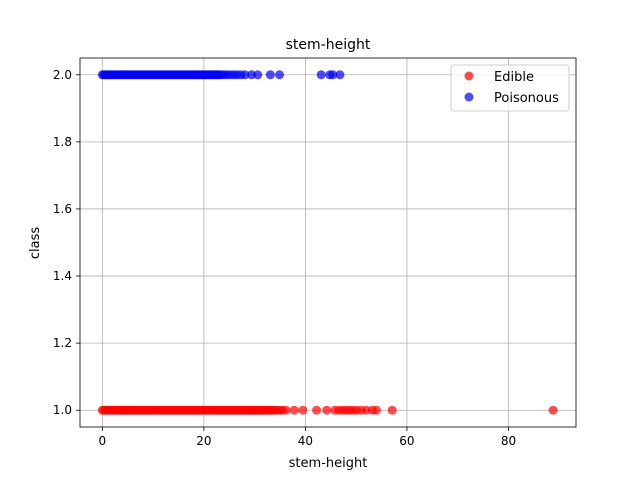 The height and width of the screenshot is (480, 640). I want to click on legend: Edible Poisonous, so click(510, 88).